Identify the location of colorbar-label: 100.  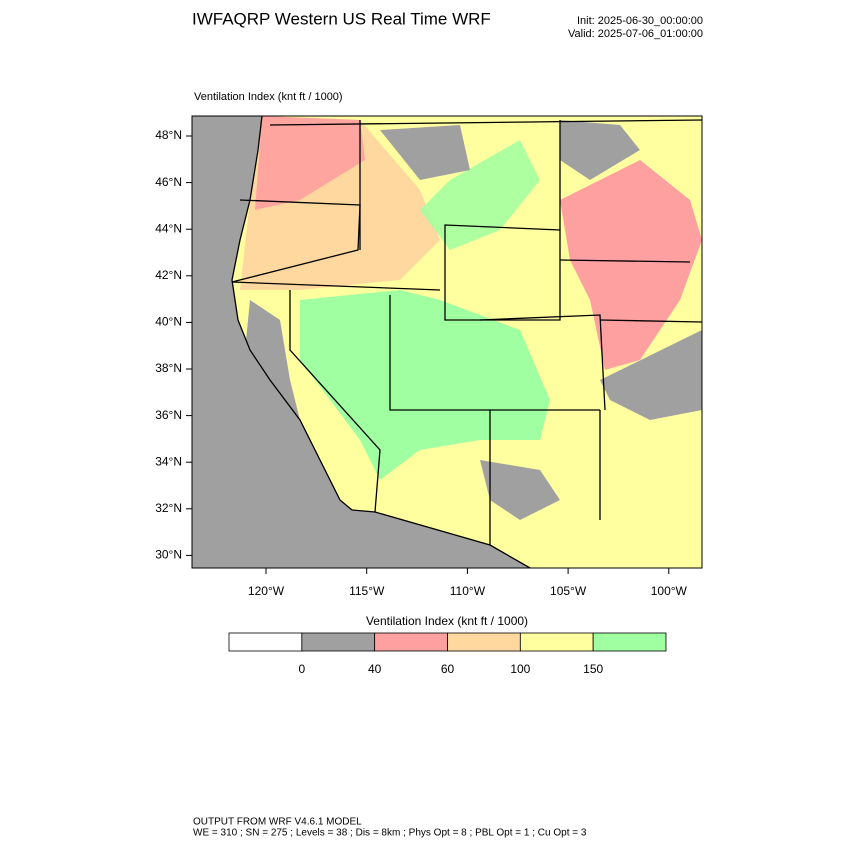
(520, 669).